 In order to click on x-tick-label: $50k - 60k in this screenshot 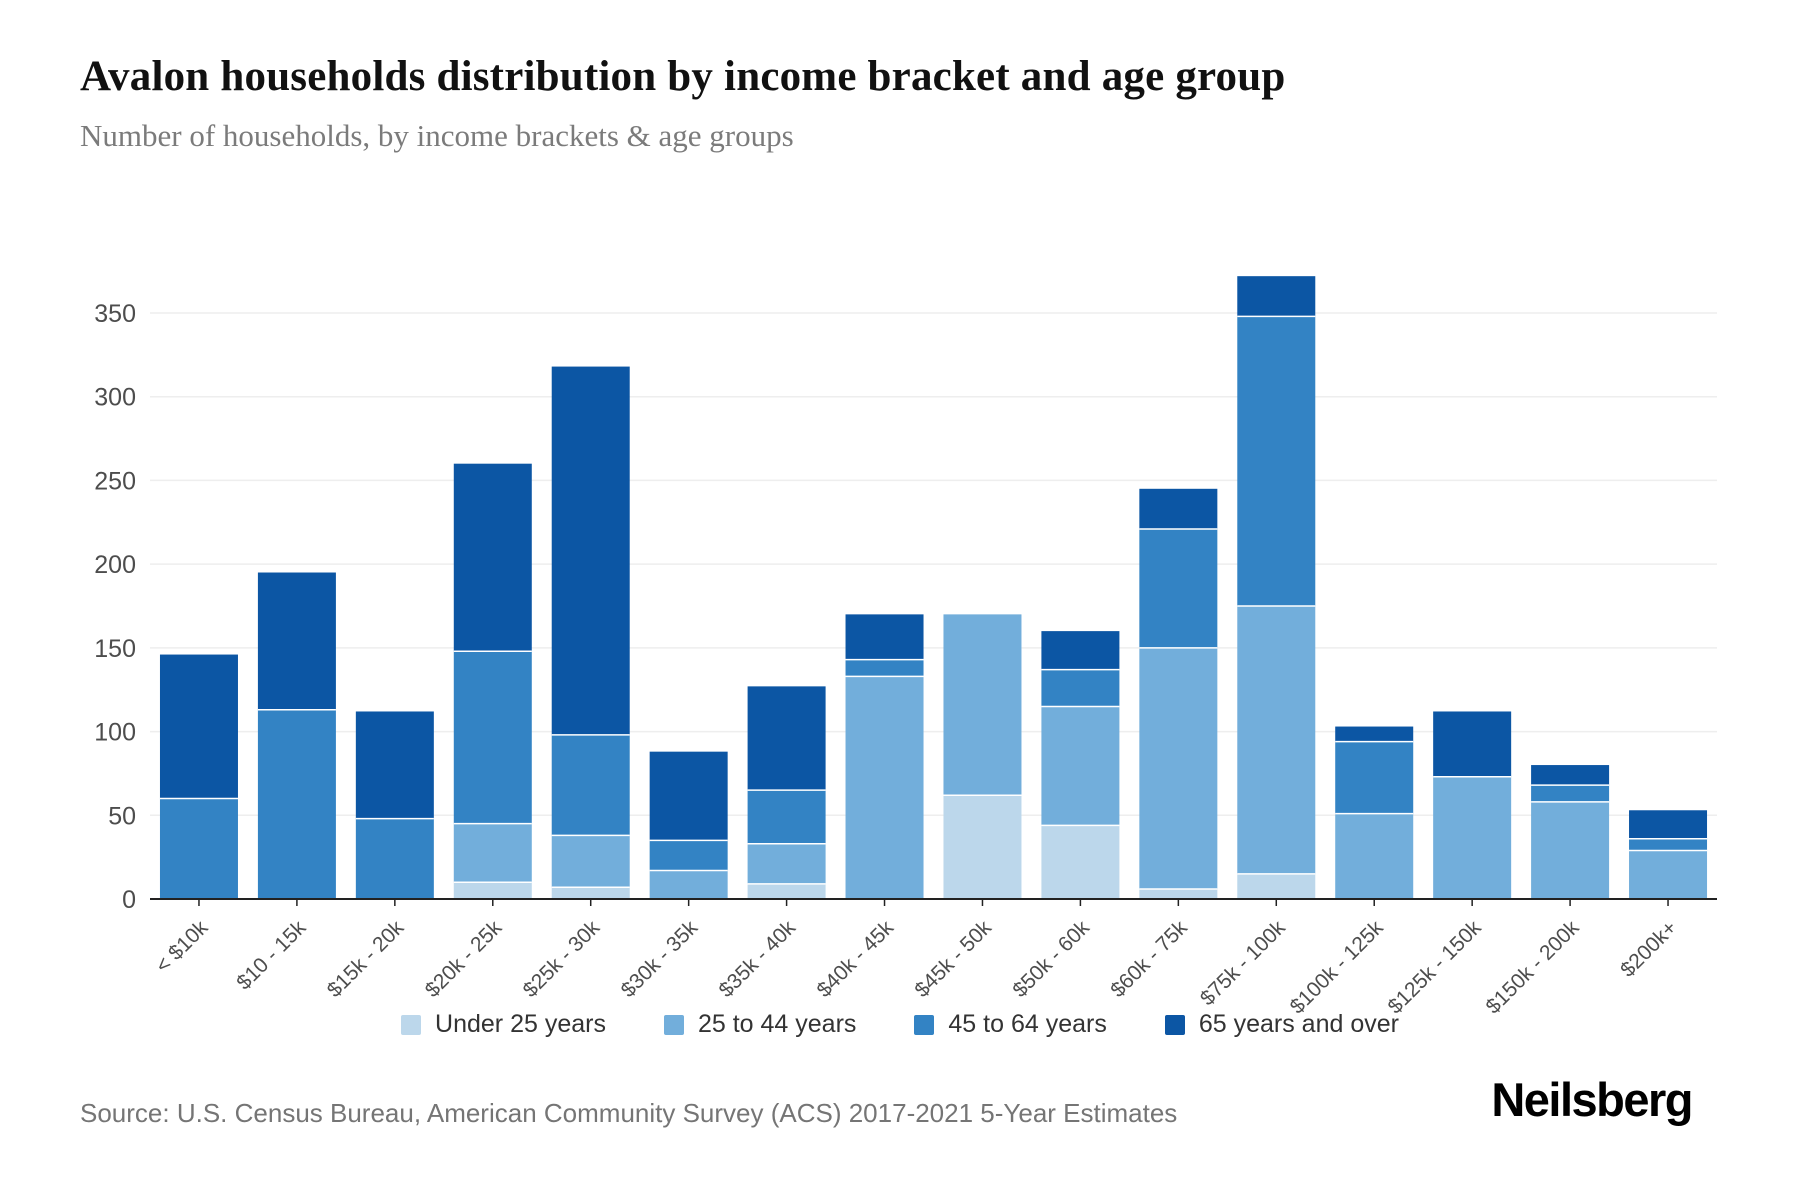, I will do `click(1051, 959)`.